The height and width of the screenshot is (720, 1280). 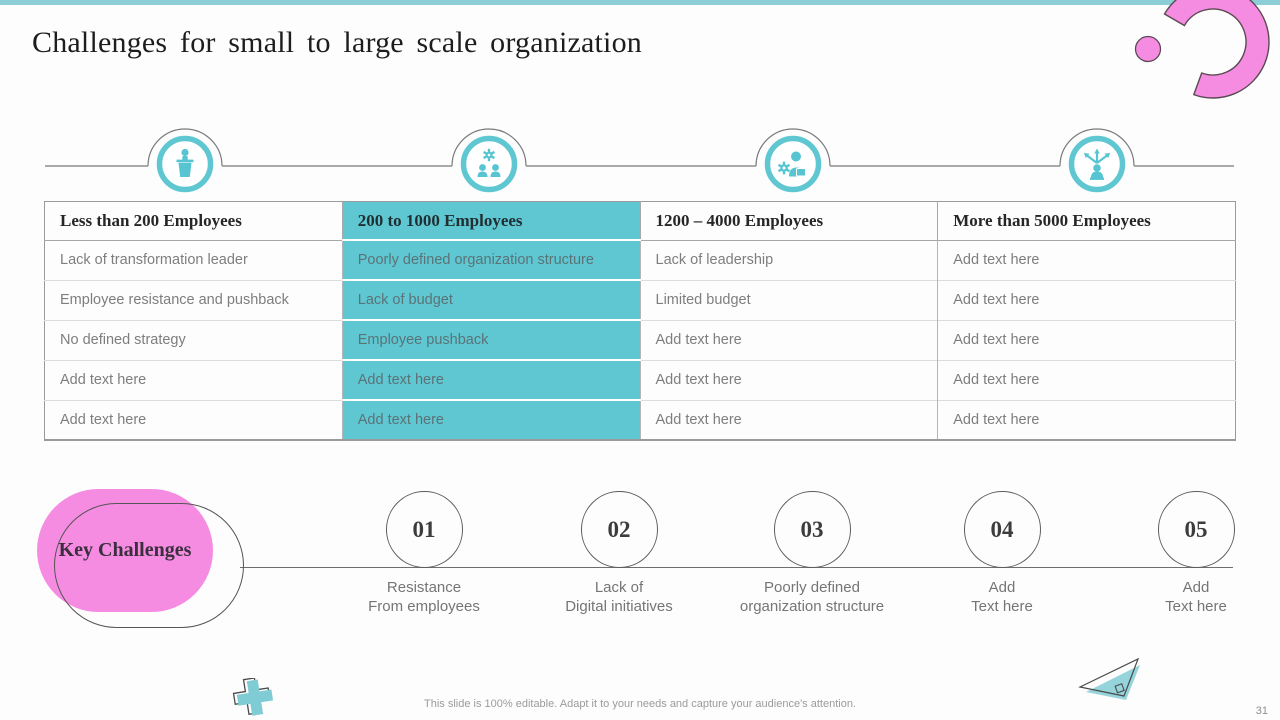 I want to click on step-label-04: Add Text here, so click(x=1002, y=598).